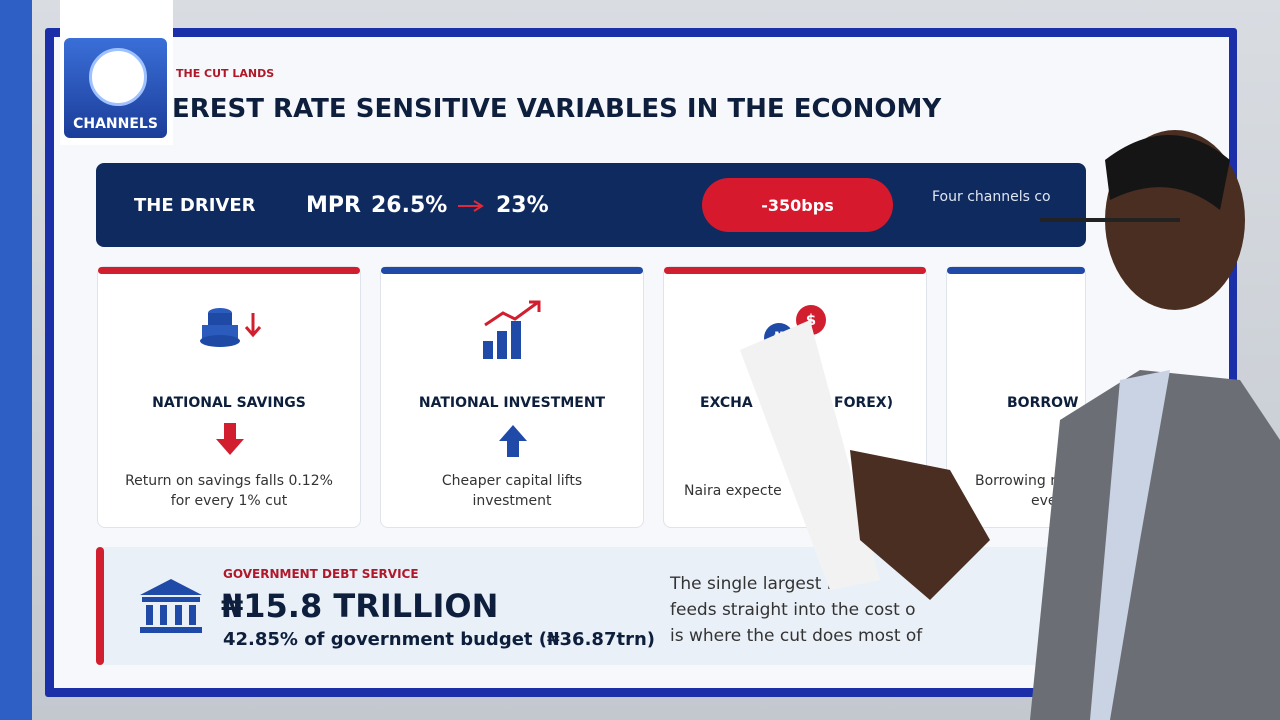 This screenshot has width=1280, height=720. Describe the element at coordinates (512, 481) in the screenshot. I see `card-text: Cheaper capital lifts` at that location.